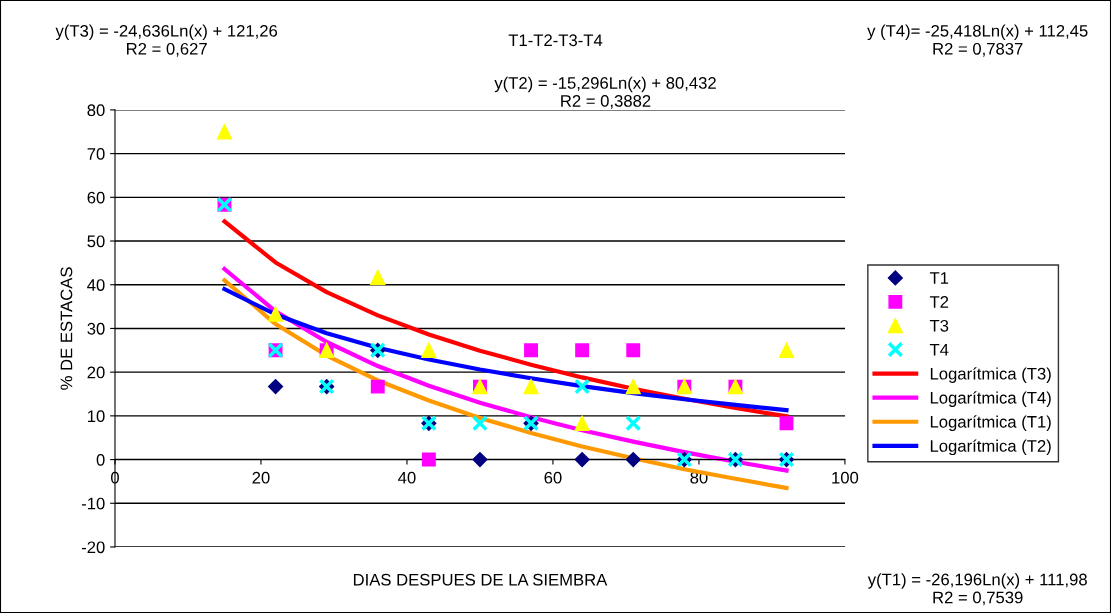 This screenshot has width=1111, height=613. What do you see at coordinates (261, 477) in the screenshot?
I see `x-tick-label: 20` at bounding box center [261, 477].